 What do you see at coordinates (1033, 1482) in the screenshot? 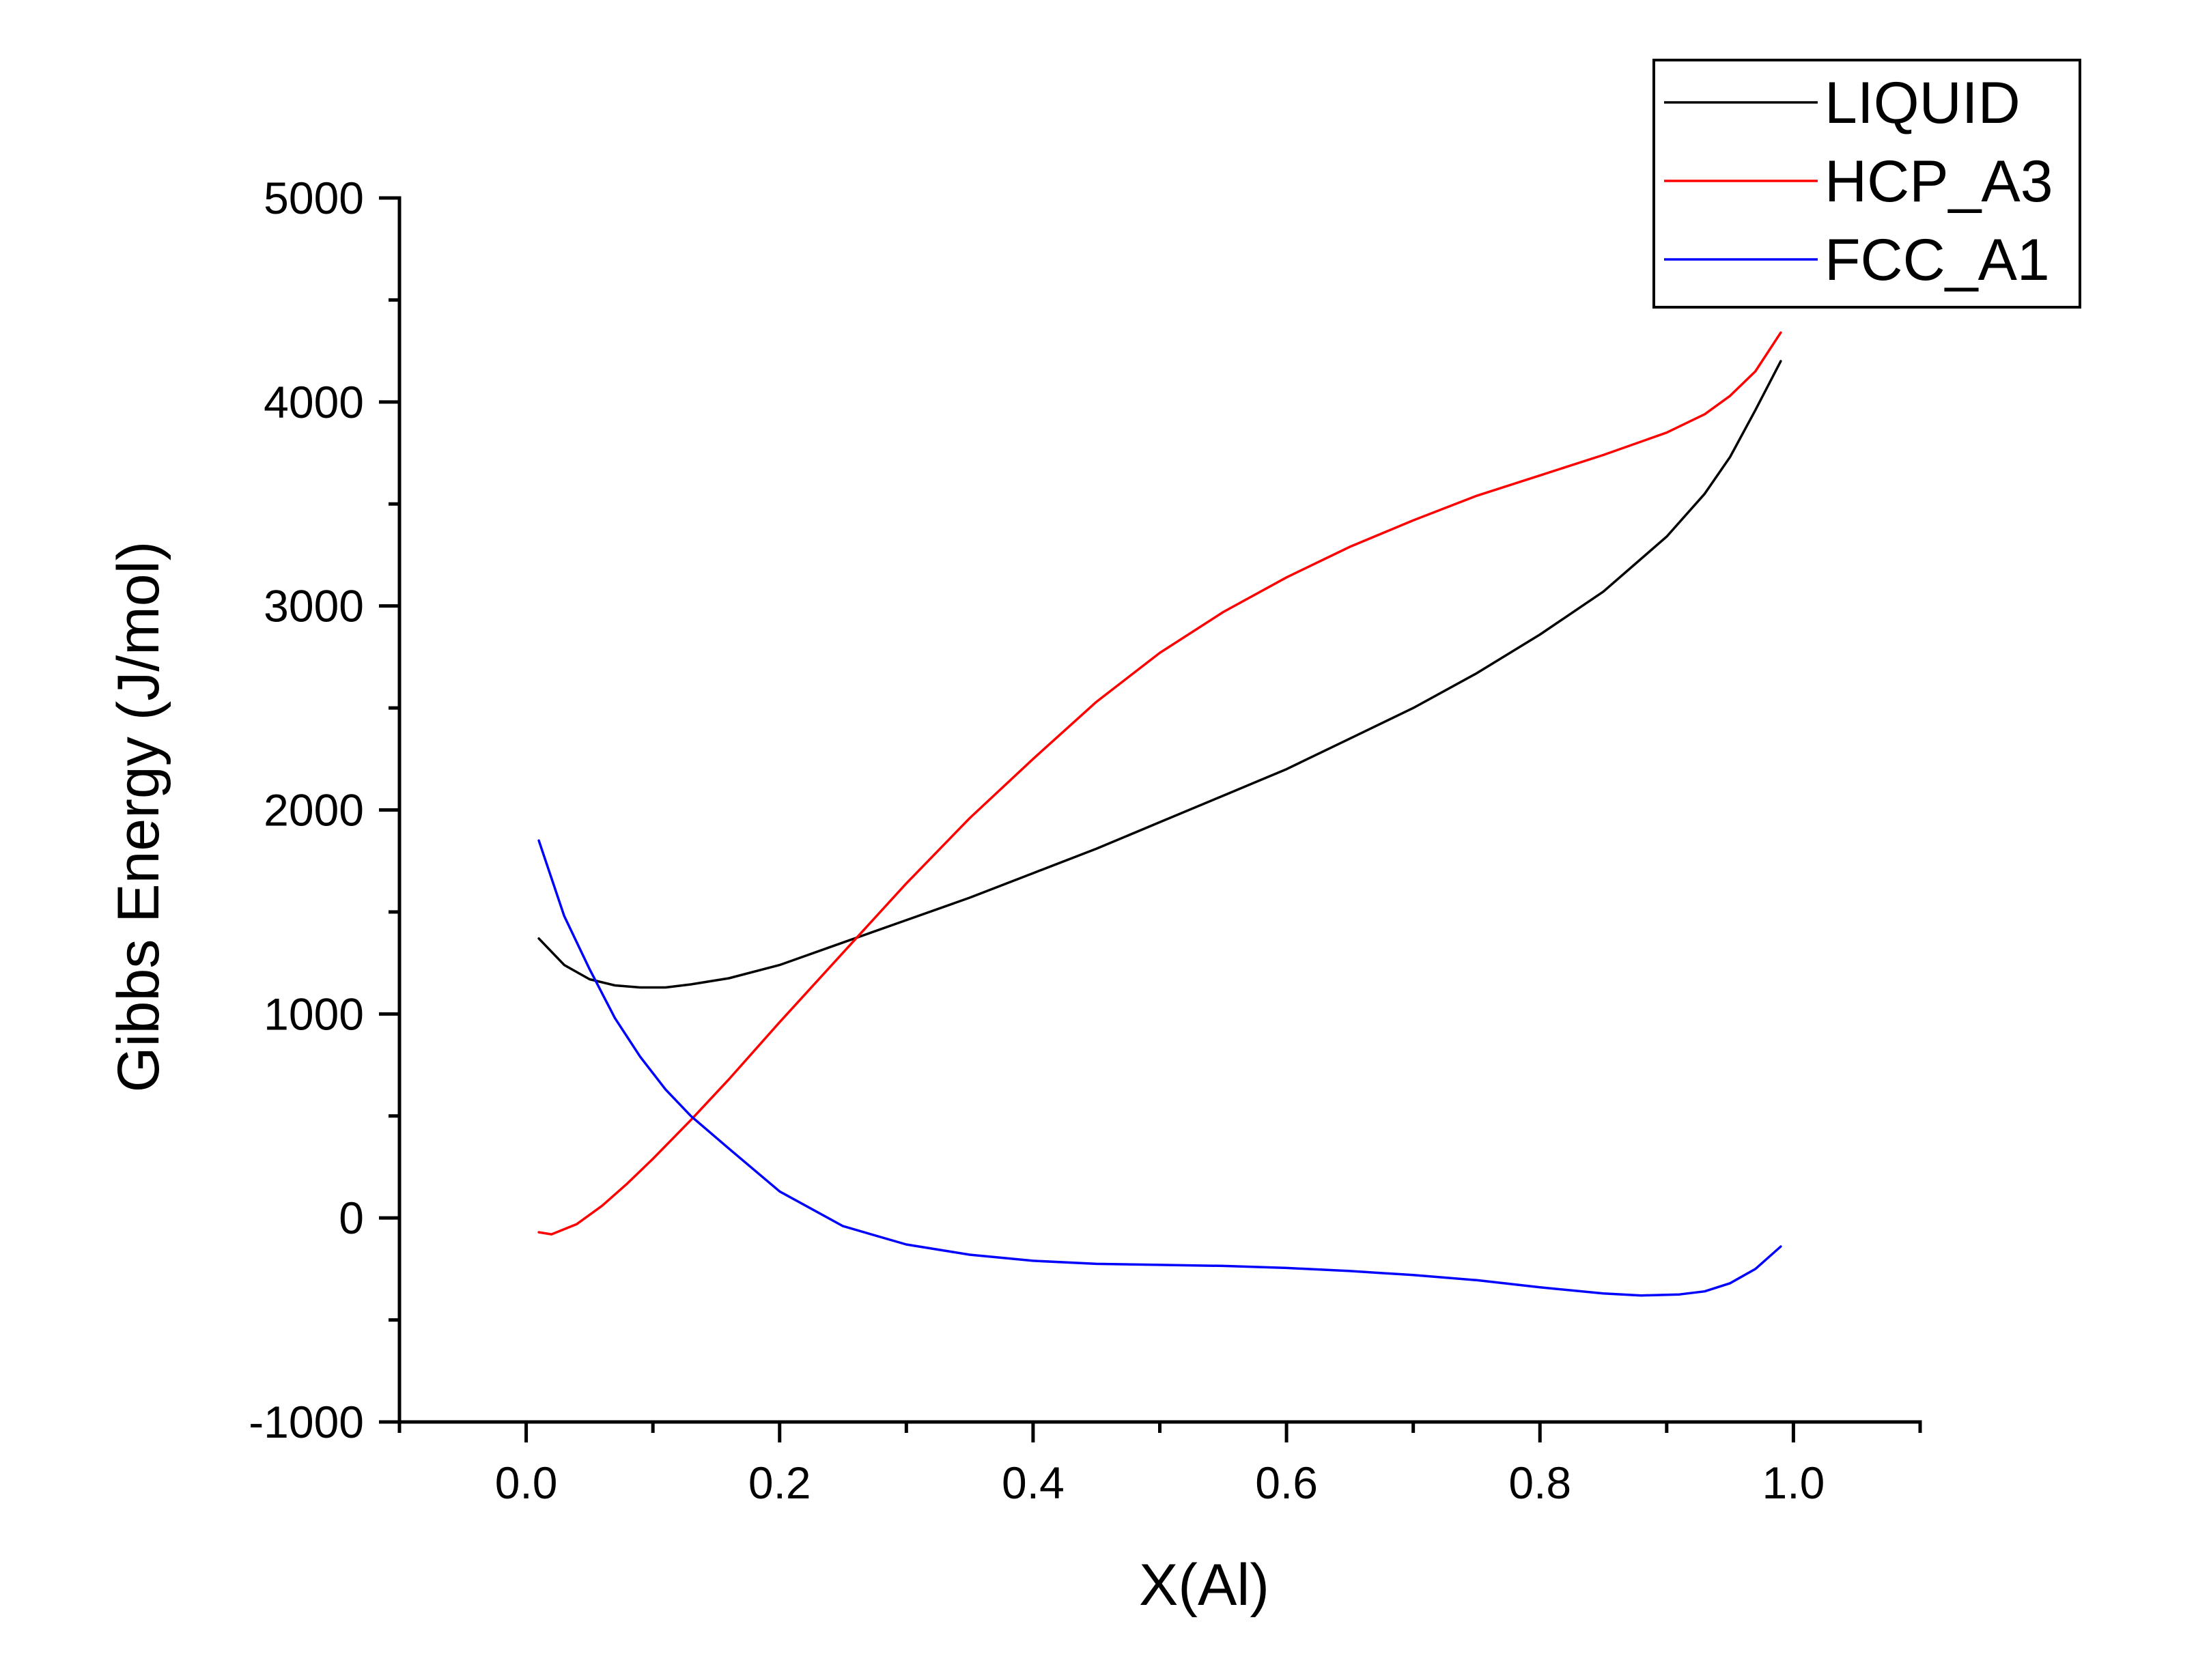
I see `x-tick-label: 0.4` at bounding box center [1033, 1482].